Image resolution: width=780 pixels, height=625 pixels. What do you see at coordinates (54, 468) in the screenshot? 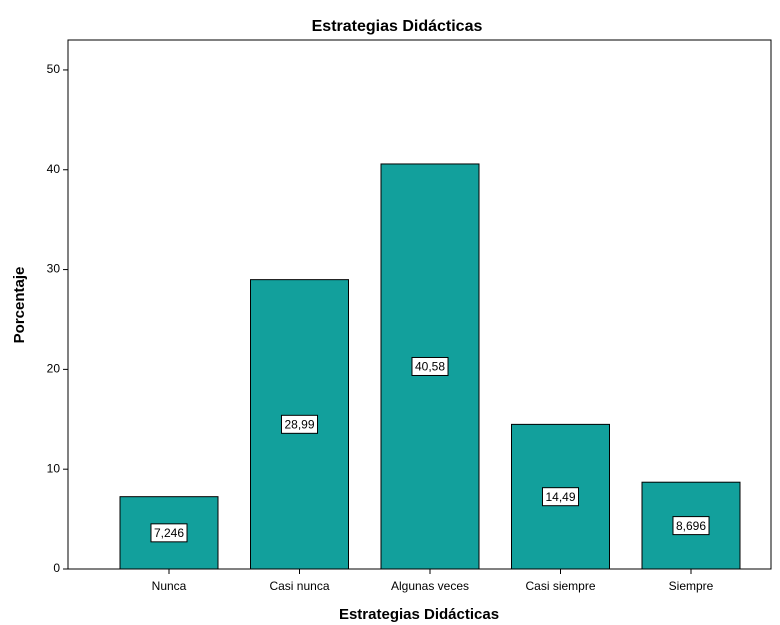
I see `y-tick-label: 10` at bounding box center [54, 468].